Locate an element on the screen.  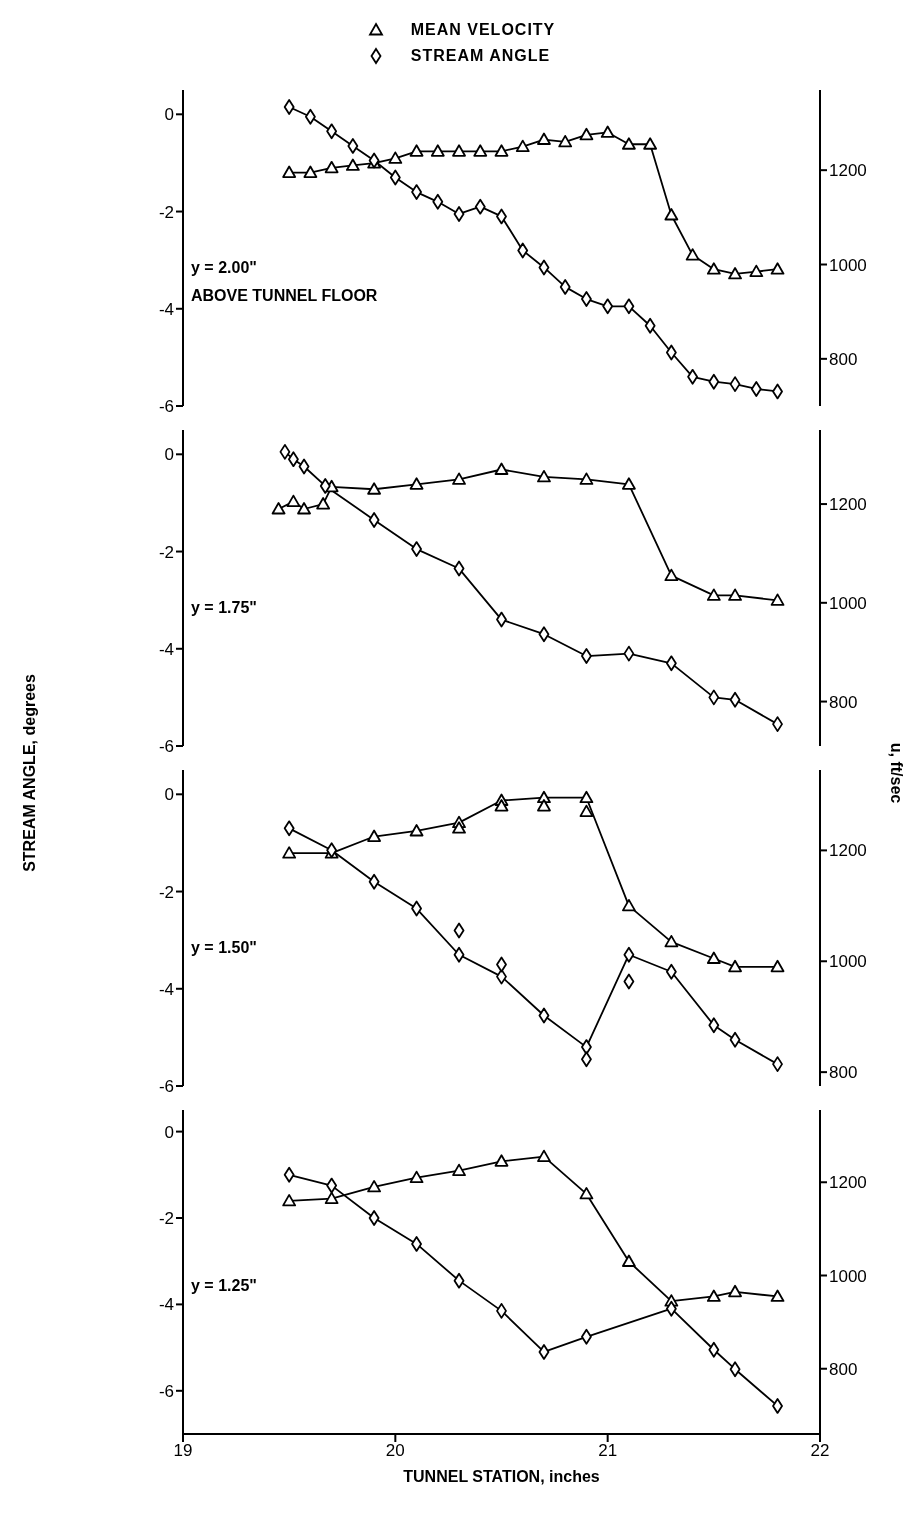
annotation: y = 1.75" is located at coordinates (224, 608).